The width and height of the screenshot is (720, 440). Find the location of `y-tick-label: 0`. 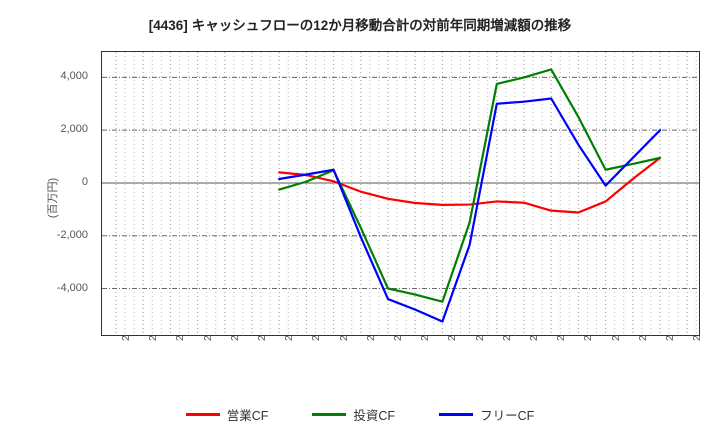

y-tick-label: 0 is located at coordinates (84, 181).